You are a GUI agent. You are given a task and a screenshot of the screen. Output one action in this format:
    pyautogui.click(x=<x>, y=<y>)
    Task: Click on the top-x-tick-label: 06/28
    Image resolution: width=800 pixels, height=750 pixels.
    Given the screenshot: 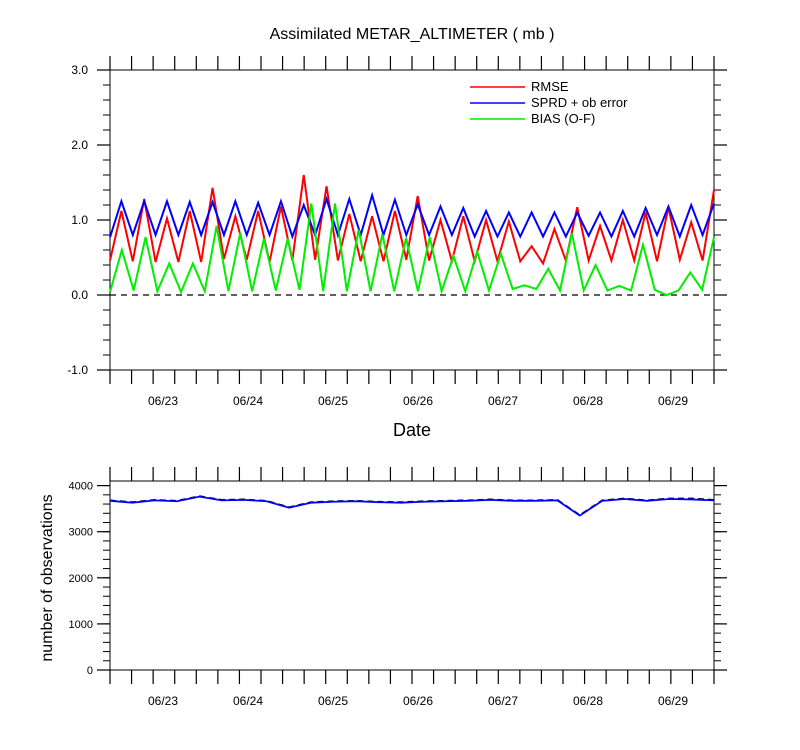 What is the action you would take?
    pyautogui.click(x=588, y=401)
    